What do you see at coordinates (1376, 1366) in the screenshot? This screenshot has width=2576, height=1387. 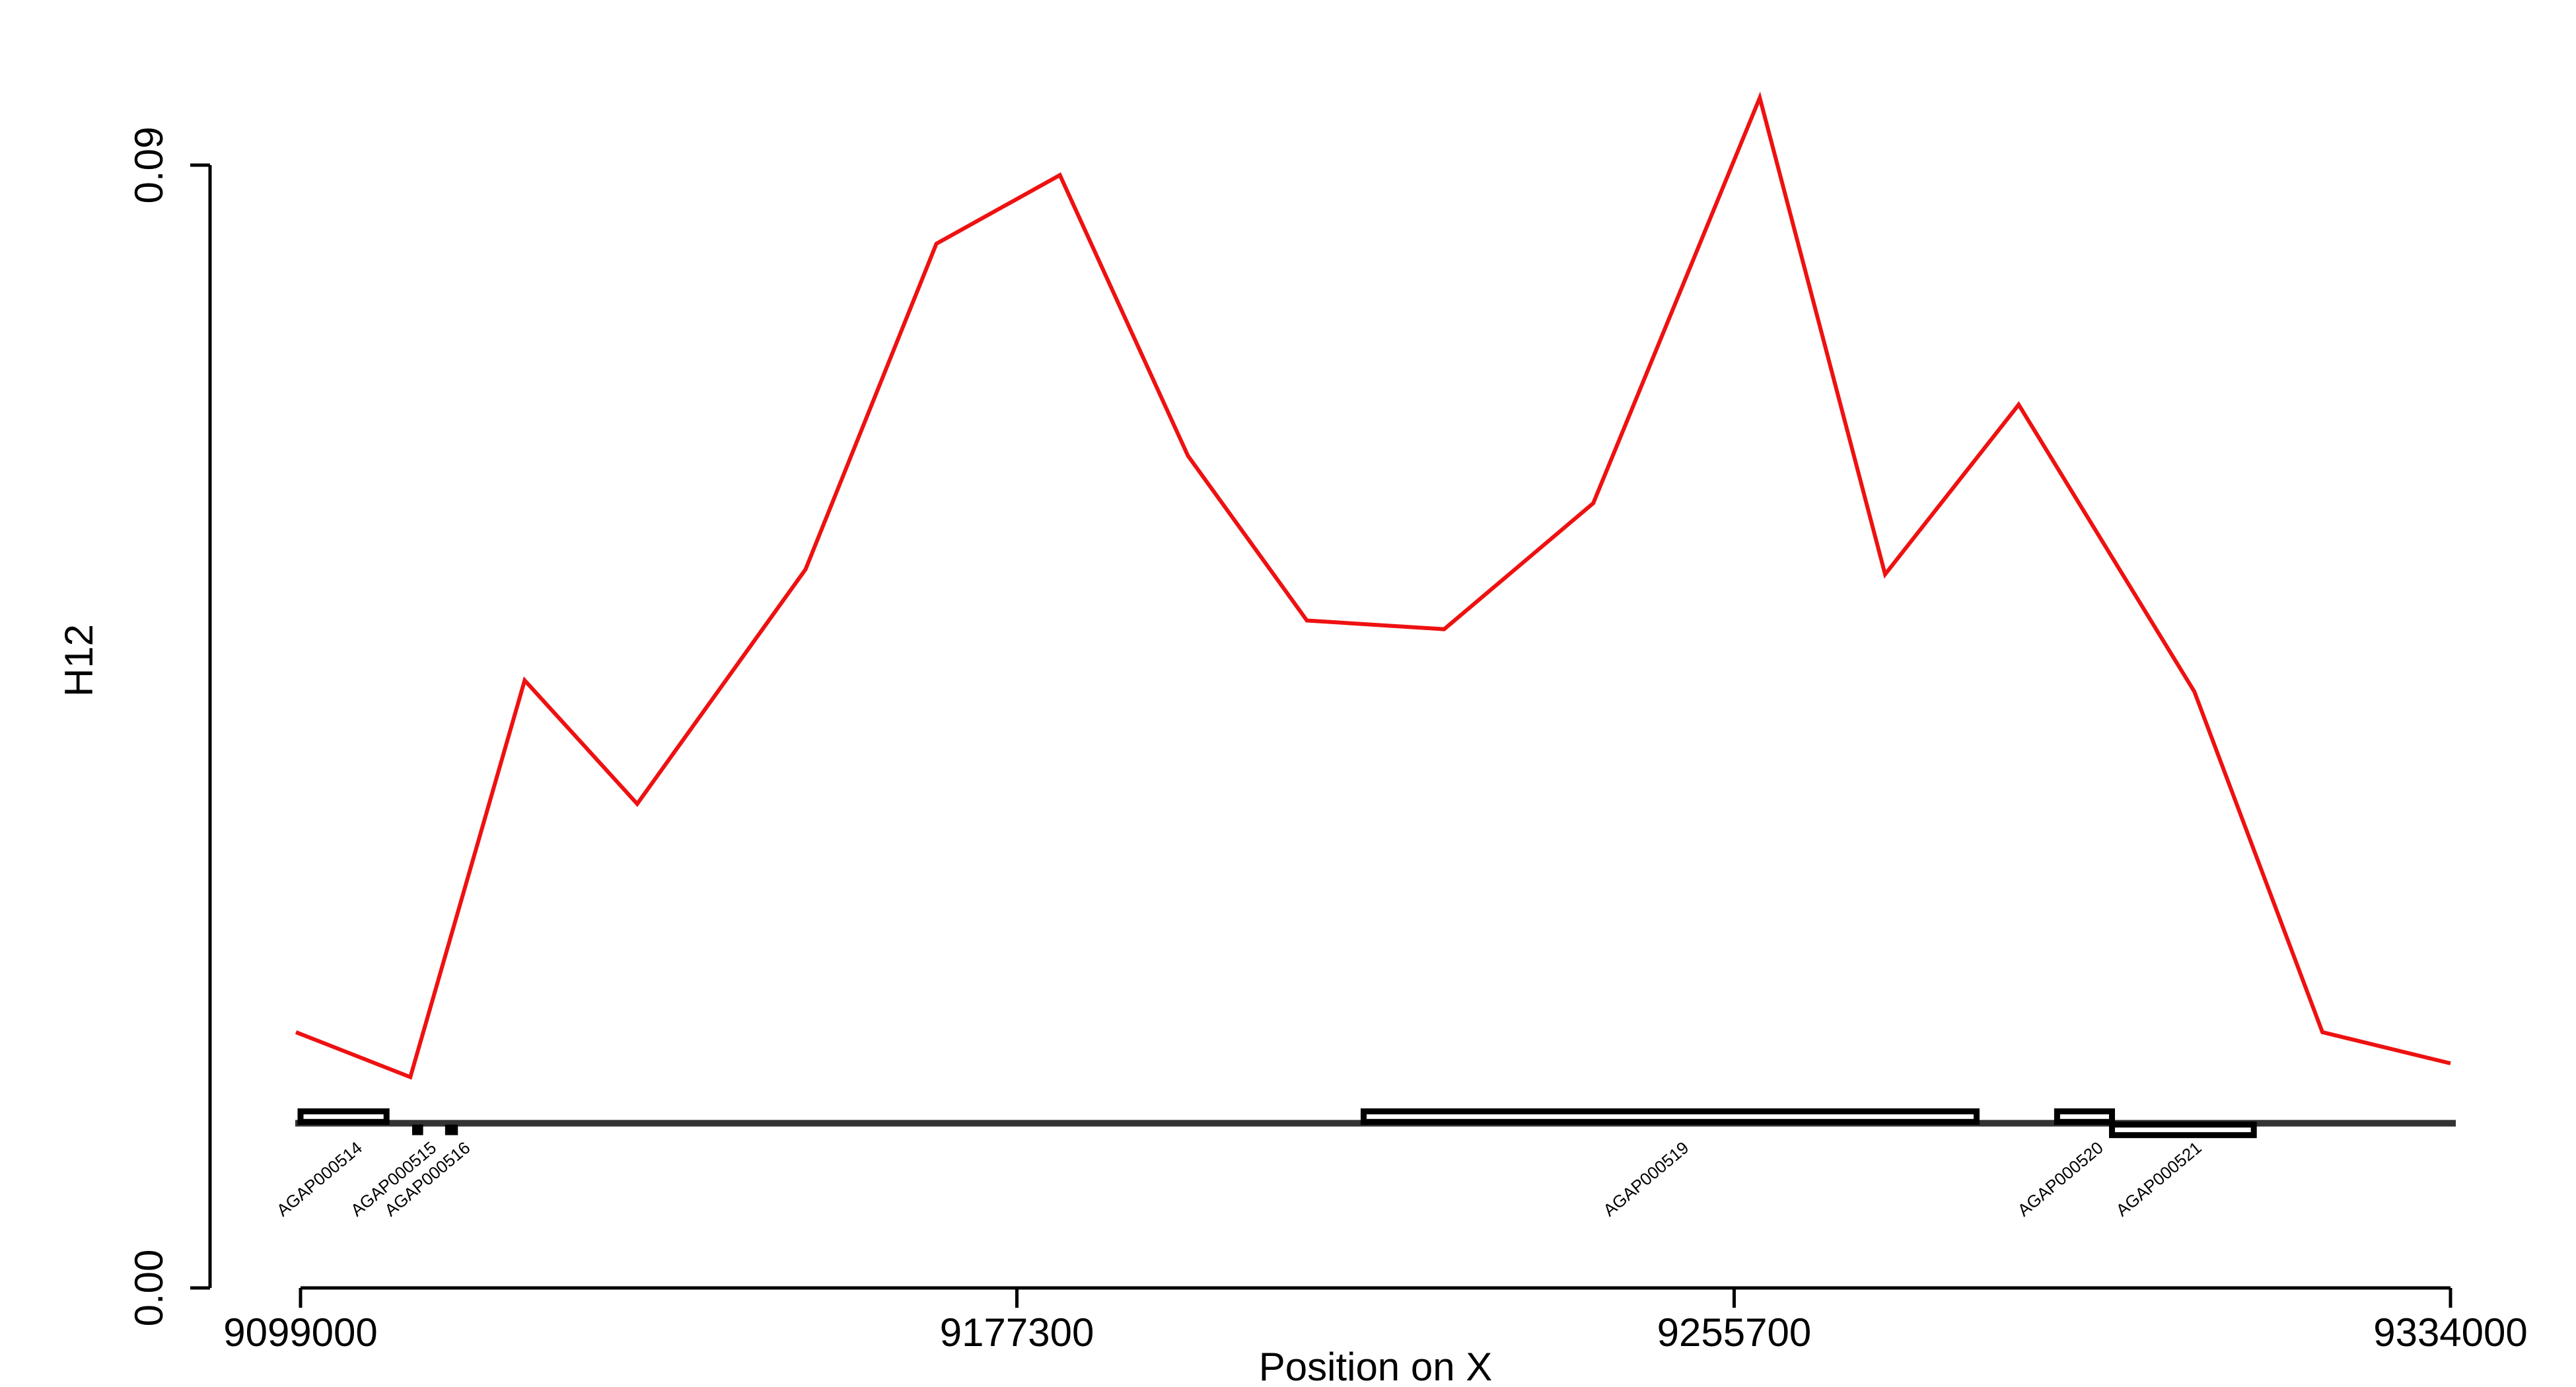 I see `x-axis-title: Position on X` at bounding box center [1376, 1366].